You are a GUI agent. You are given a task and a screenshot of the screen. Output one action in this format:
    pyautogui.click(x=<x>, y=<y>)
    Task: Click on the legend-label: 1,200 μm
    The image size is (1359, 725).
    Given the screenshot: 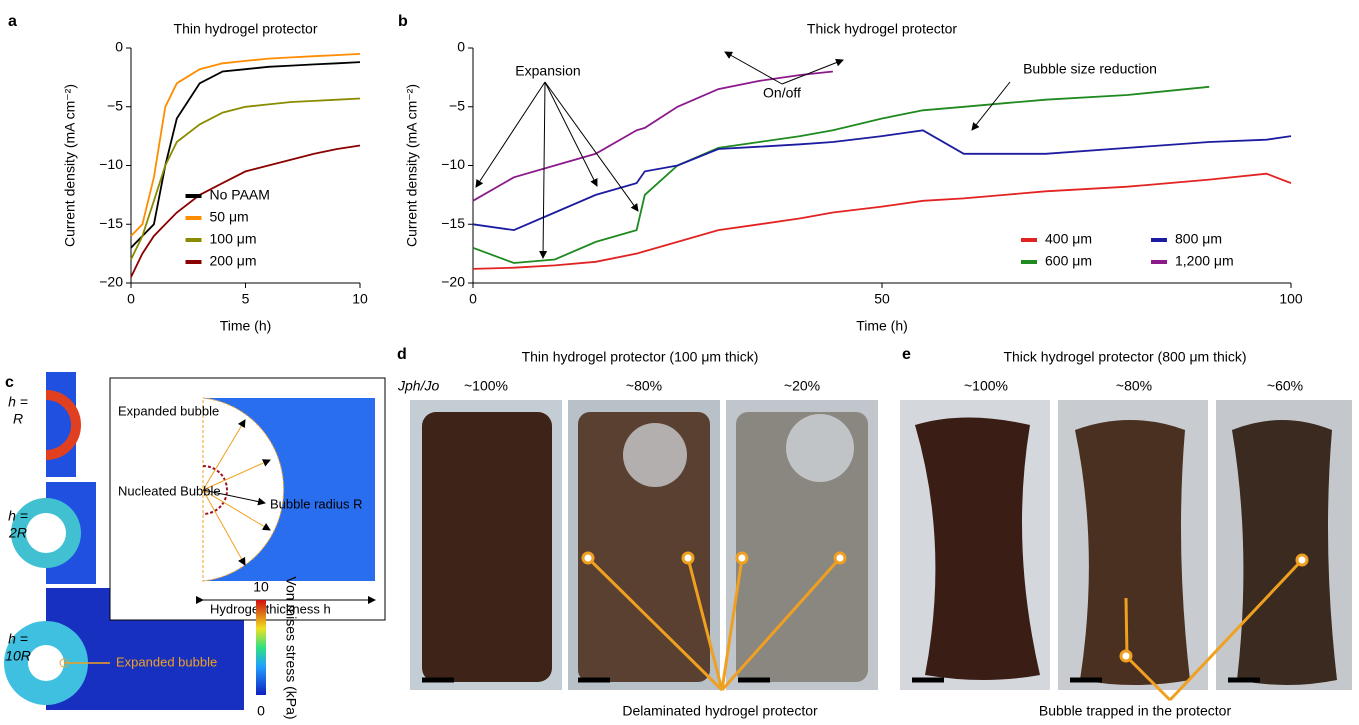 What is the action you would take?
    pyautogui.click(x=1204, y=261)
    